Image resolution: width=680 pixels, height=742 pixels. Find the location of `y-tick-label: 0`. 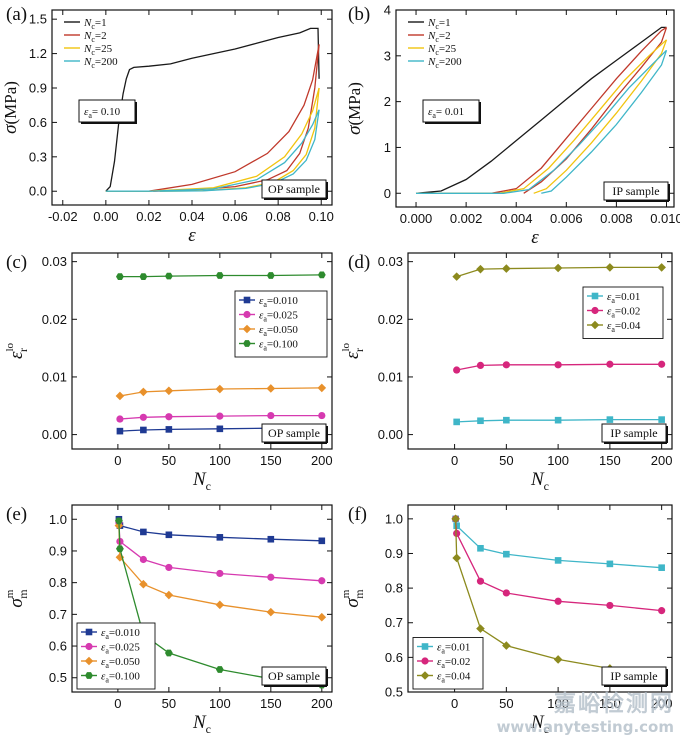

y-tick-label: 0 is located at coordinates (387, 193).